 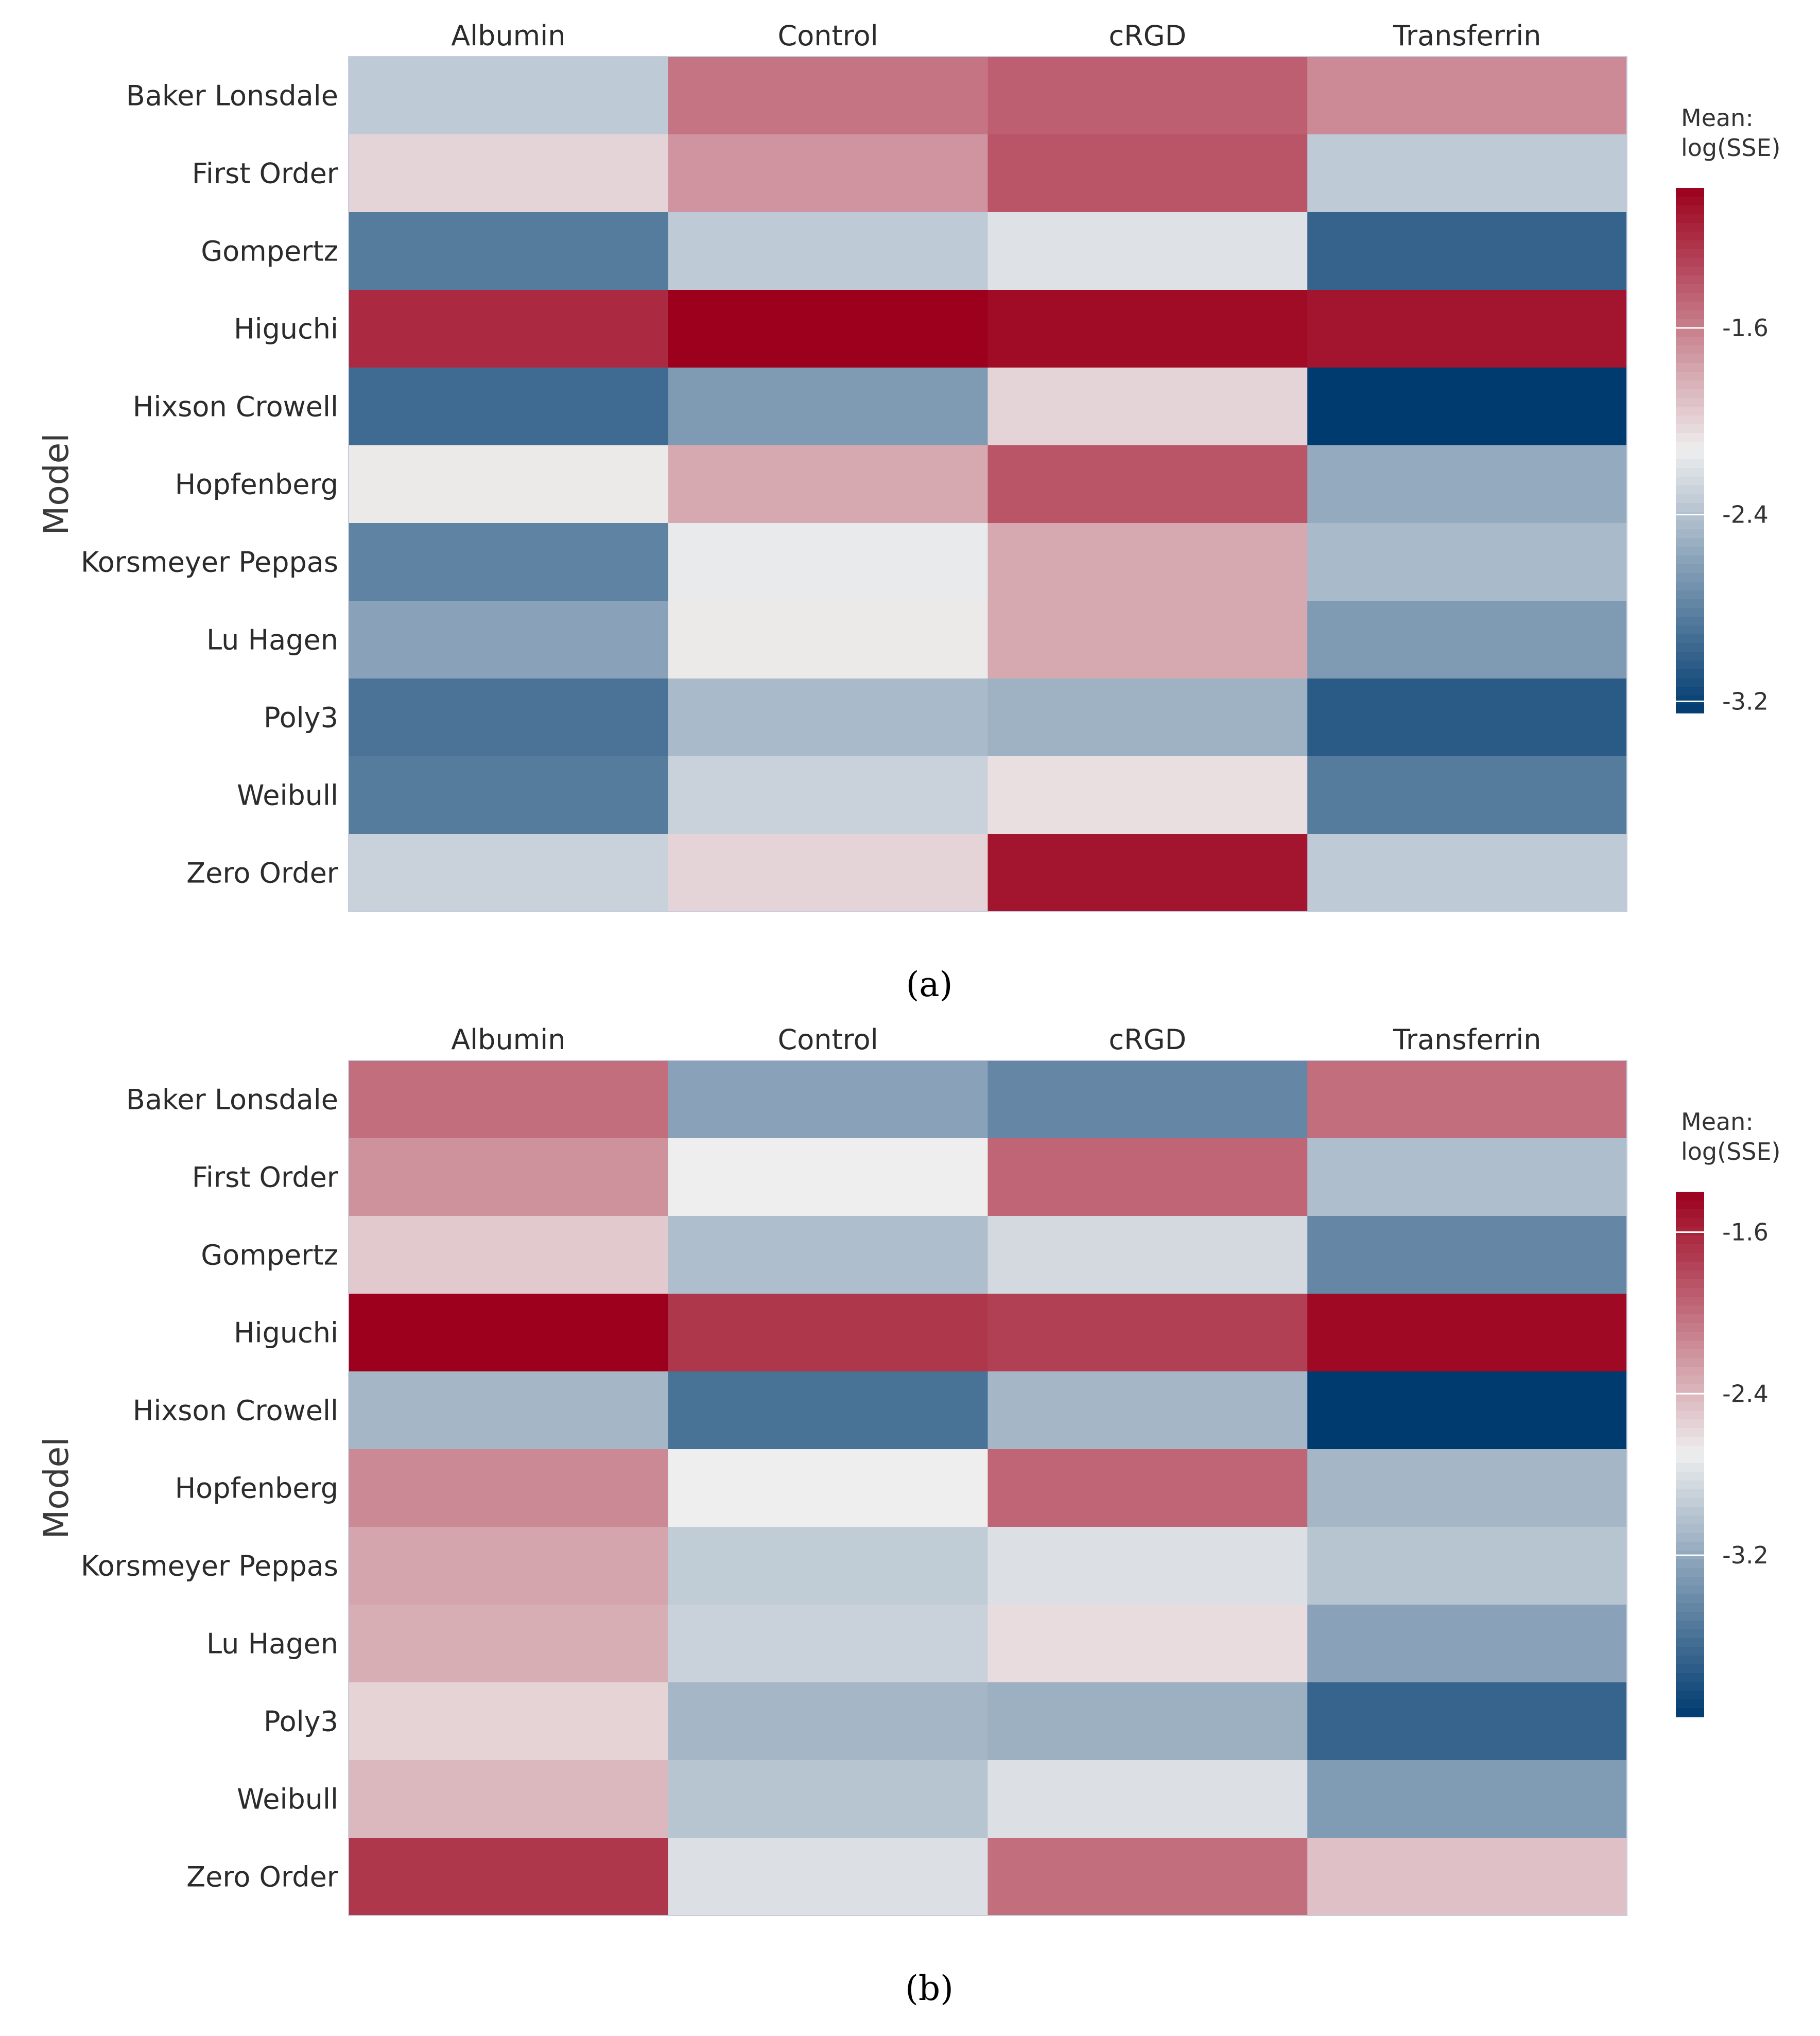 I want to click on panel-a-cell-weibull-albumin, so click(x=509, y=795).